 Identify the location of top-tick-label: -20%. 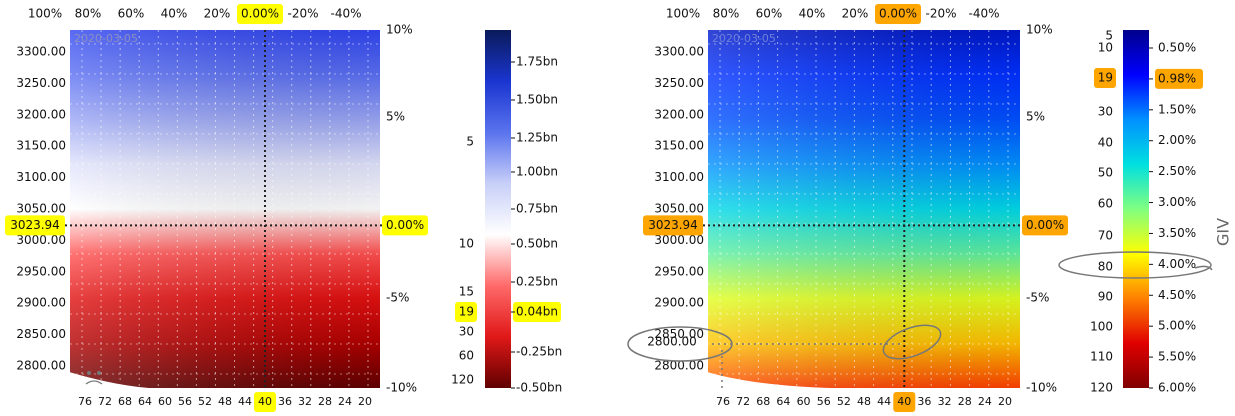
(302, 14).